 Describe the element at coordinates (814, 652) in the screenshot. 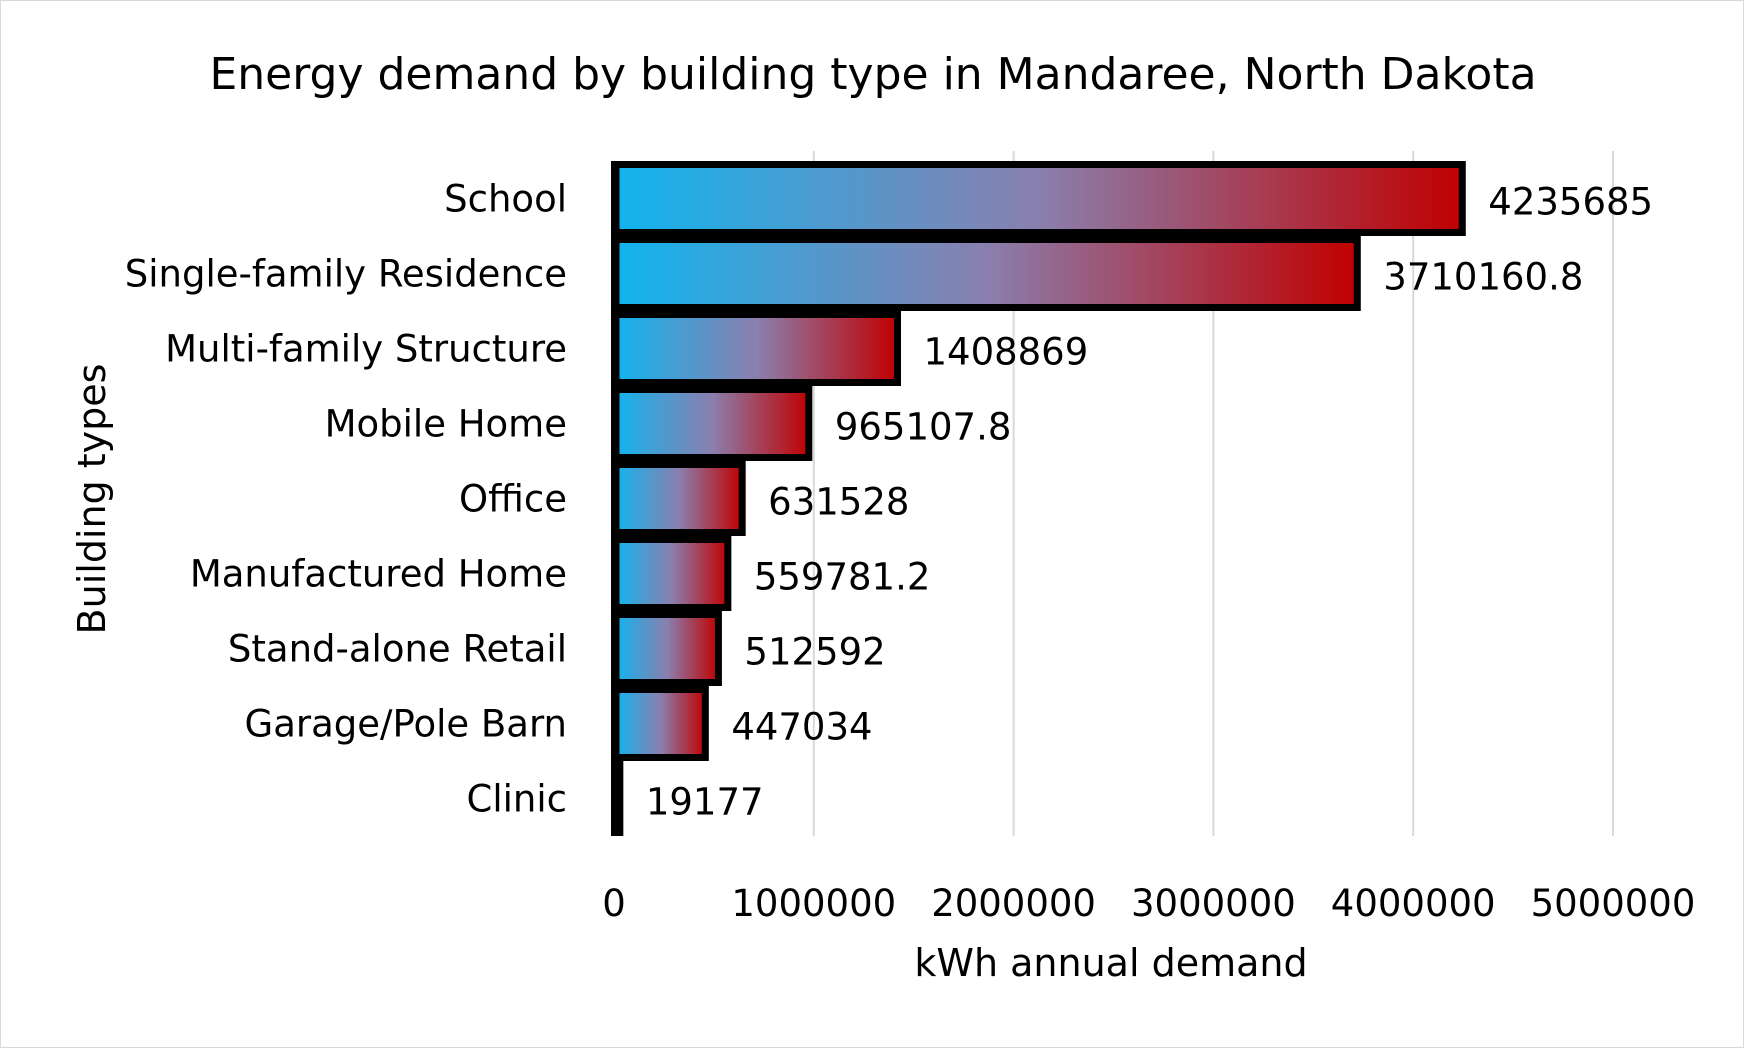

I see `data-label: 512592` at that location.